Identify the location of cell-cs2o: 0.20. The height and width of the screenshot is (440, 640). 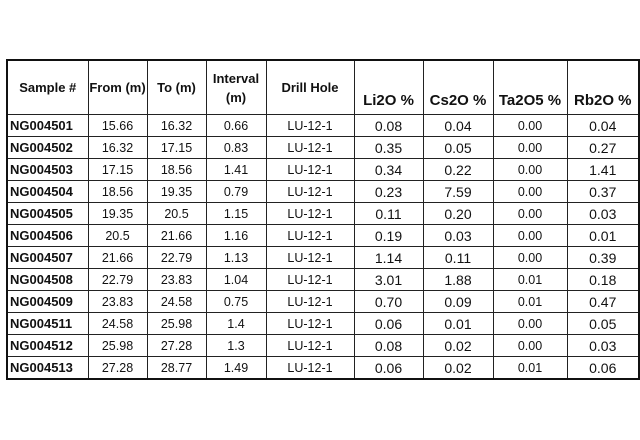
(458, 213).